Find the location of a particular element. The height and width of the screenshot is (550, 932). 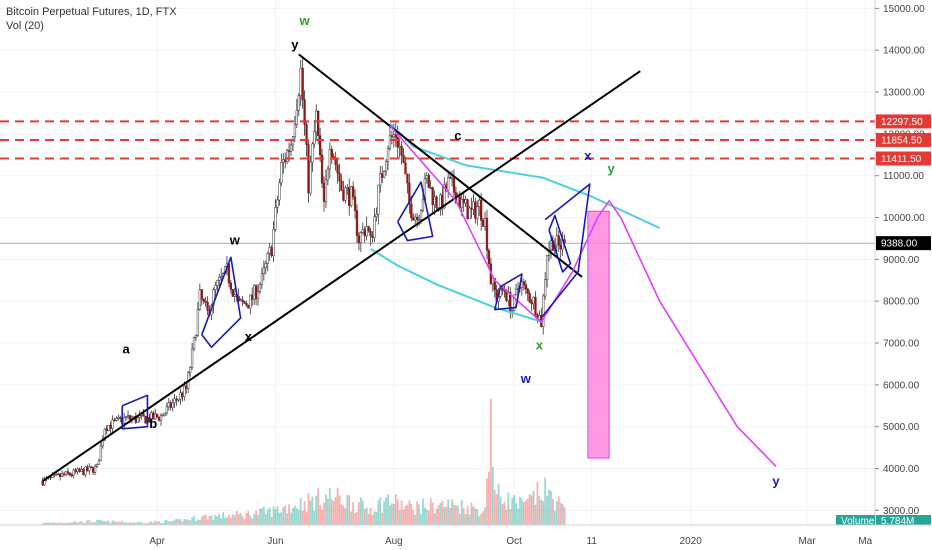

volume-indicator-title: Vol (20) is located at coordinates (25, 26).